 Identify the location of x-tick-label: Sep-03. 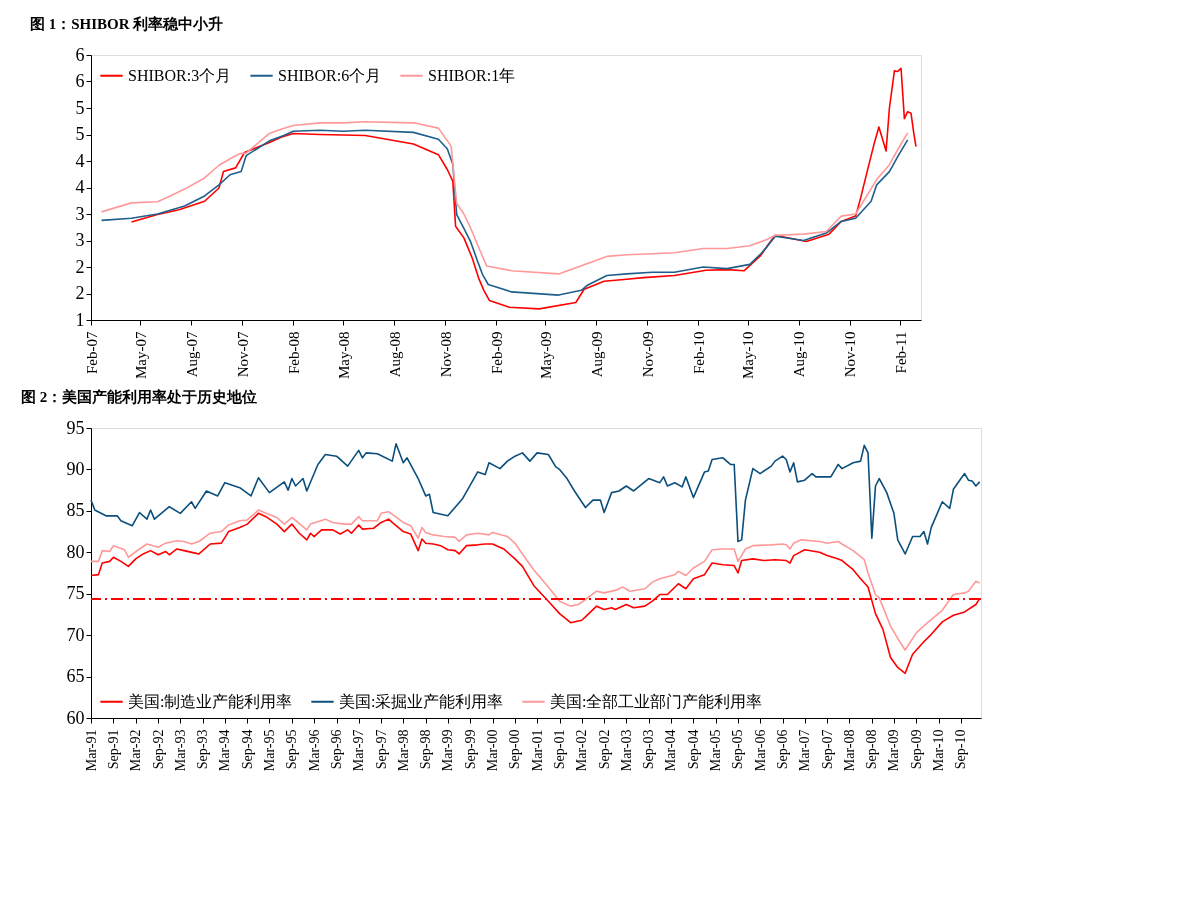
(649, 749).